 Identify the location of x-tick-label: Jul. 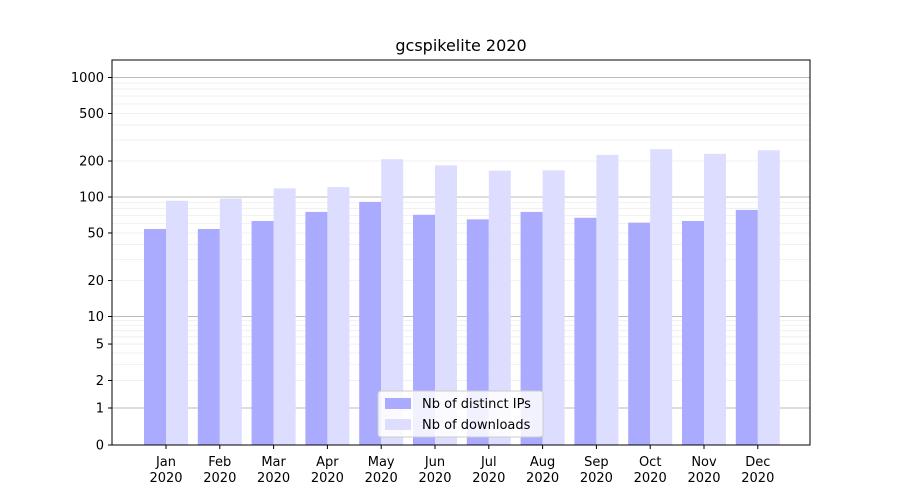
(488, 462).